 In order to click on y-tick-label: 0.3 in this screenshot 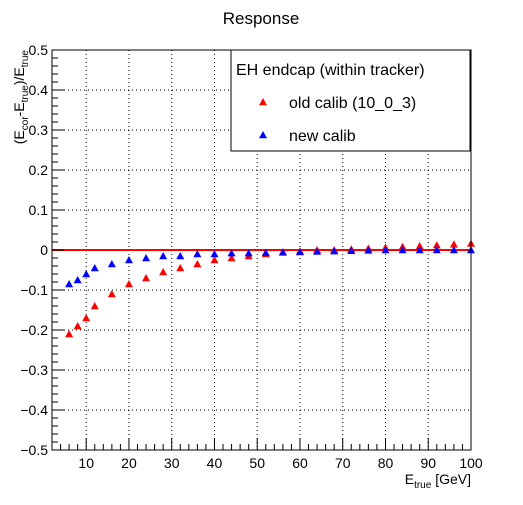, I will do `click(39, 130)`.